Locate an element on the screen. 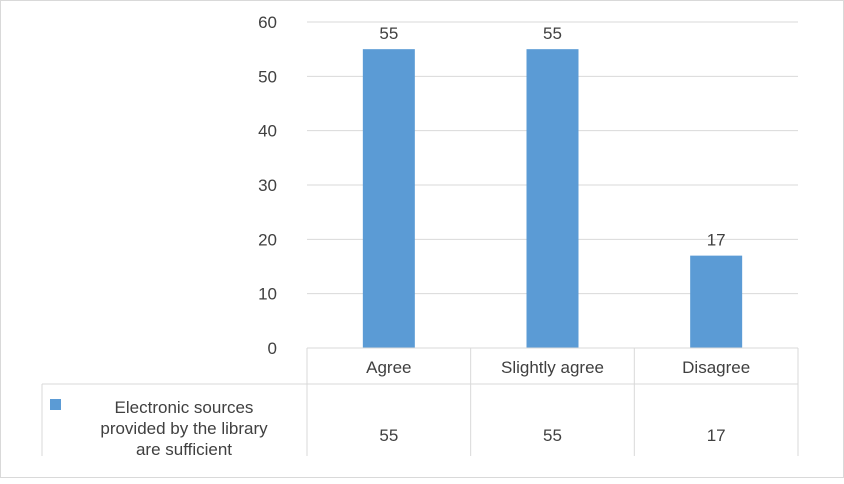  category-label: Agree is located at coordinates (388, 367).